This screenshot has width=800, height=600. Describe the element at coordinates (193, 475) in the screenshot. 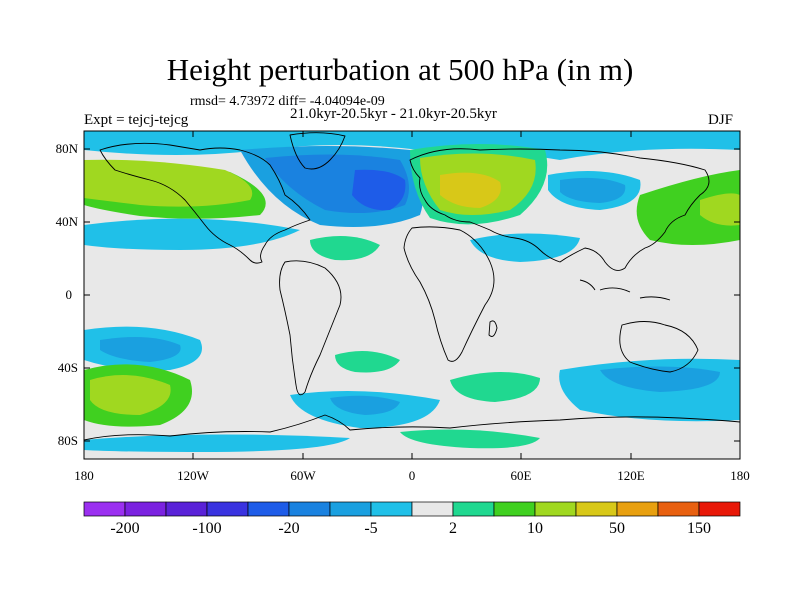

I see `lon-label-120w: 120W` at that location.